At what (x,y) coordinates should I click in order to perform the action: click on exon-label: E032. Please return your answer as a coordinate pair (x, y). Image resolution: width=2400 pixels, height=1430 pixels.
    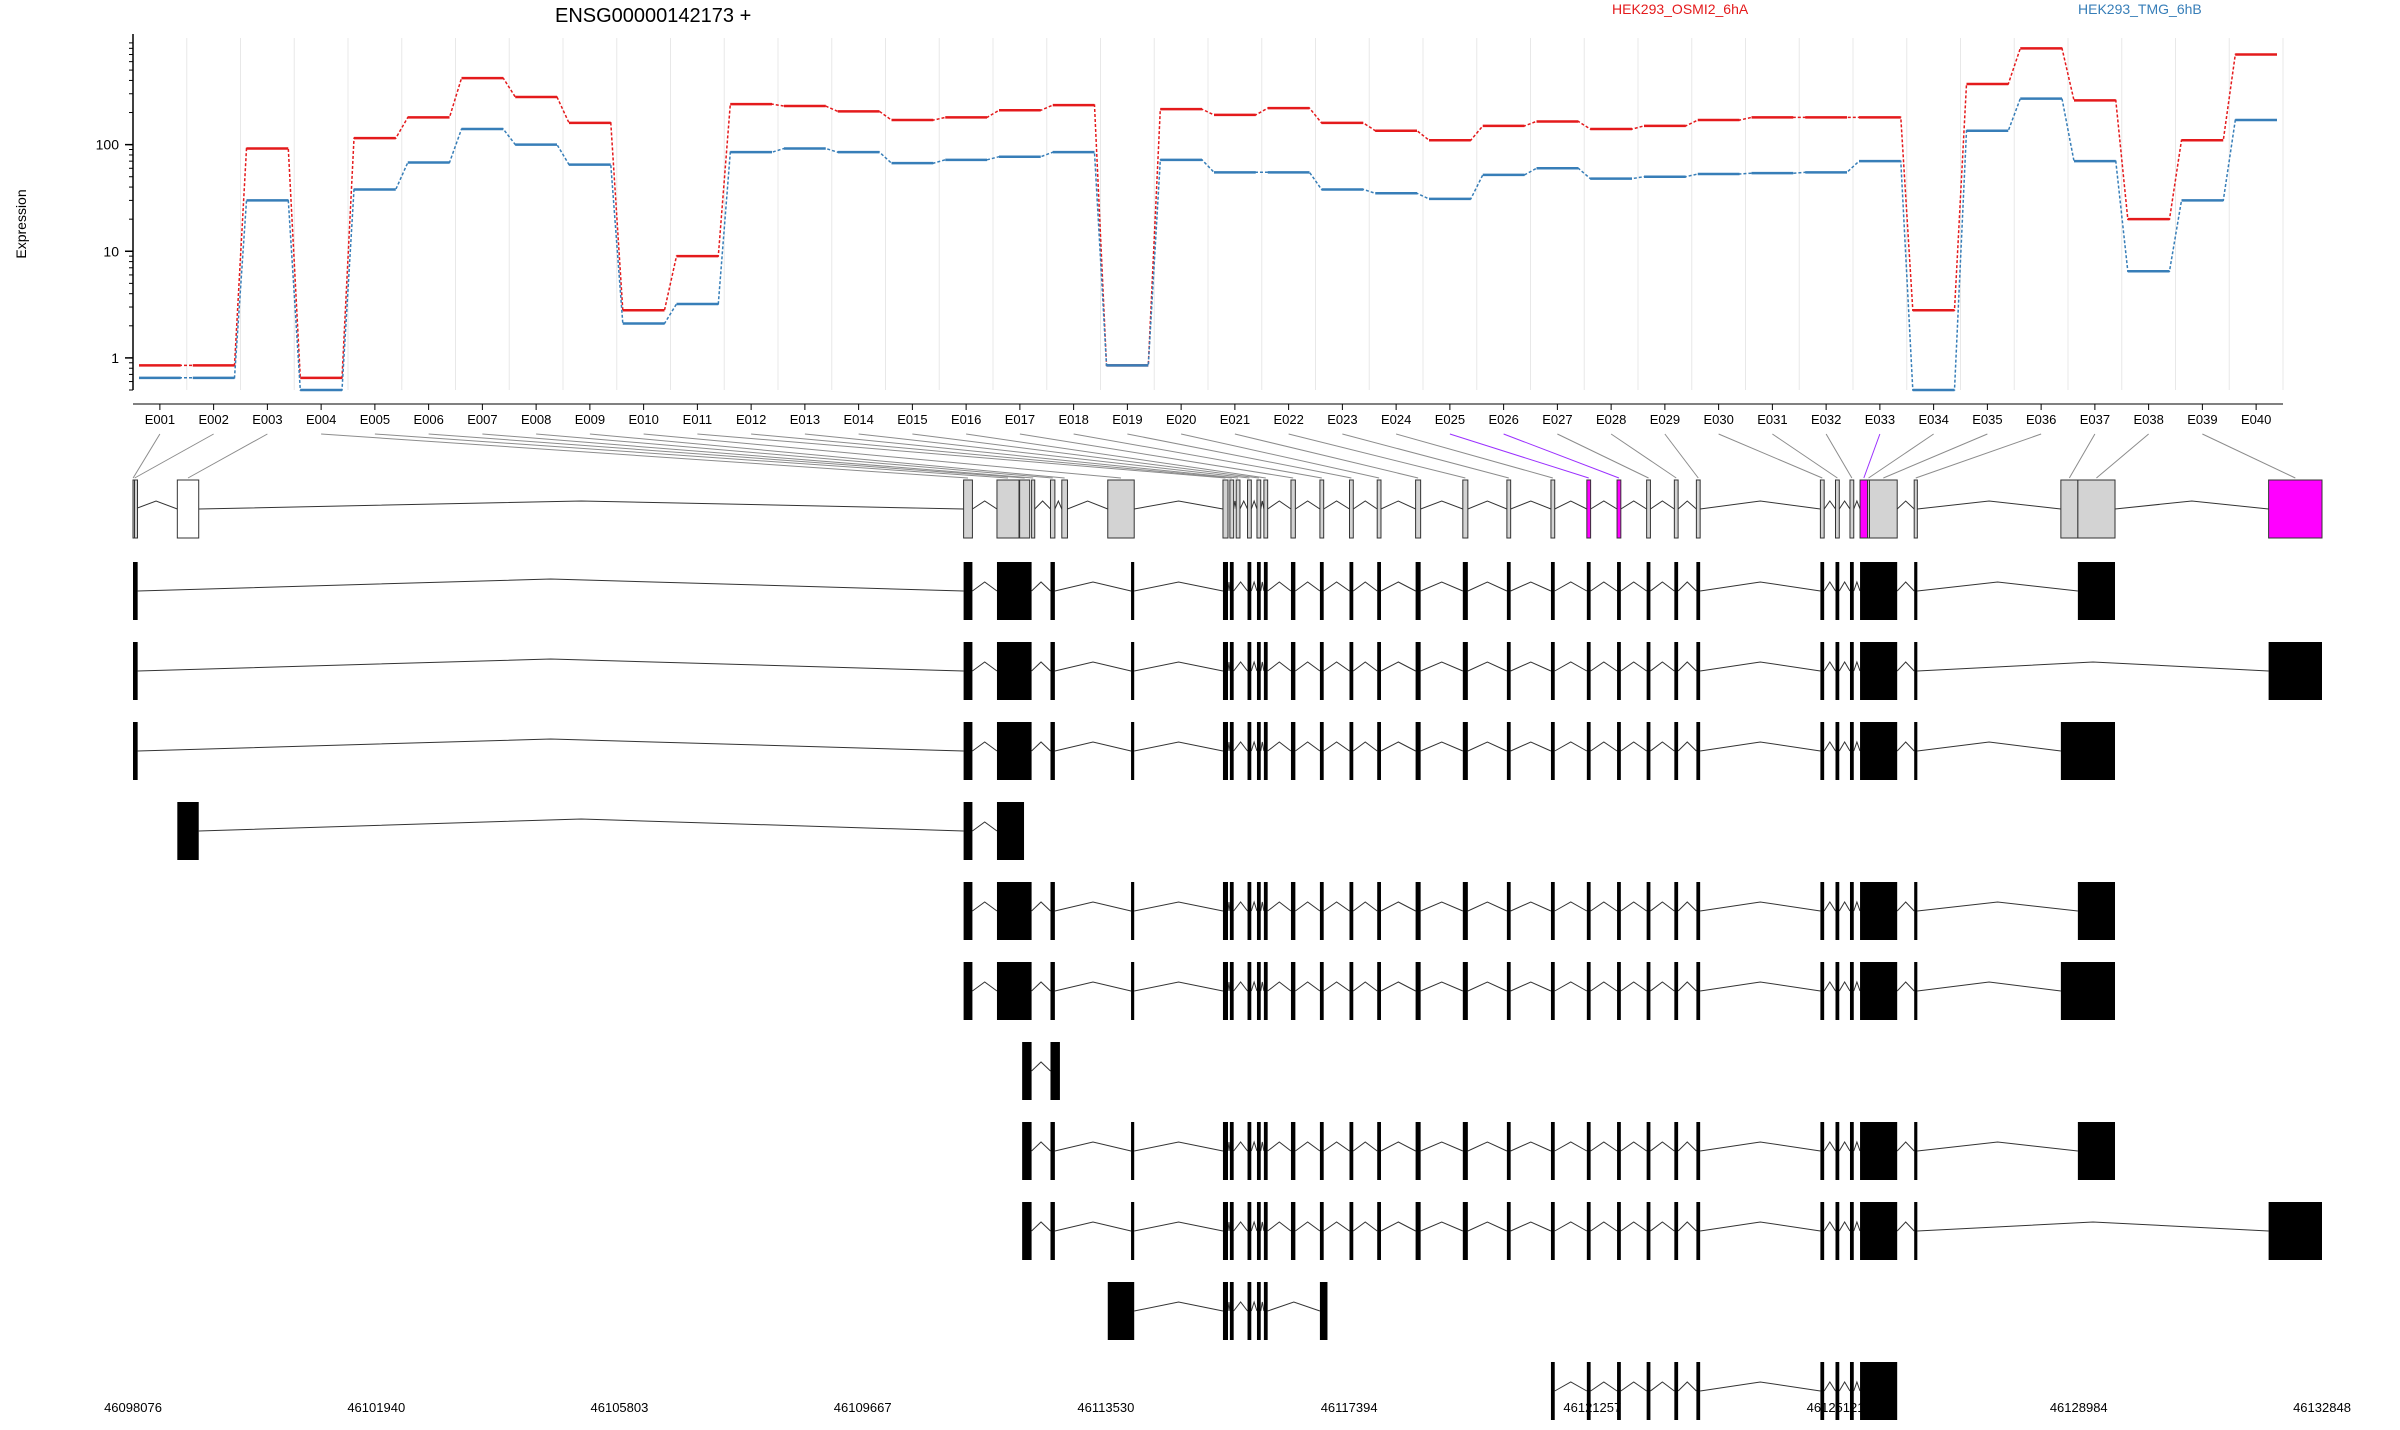
    Looking at the image, I should click on (1826, 419).